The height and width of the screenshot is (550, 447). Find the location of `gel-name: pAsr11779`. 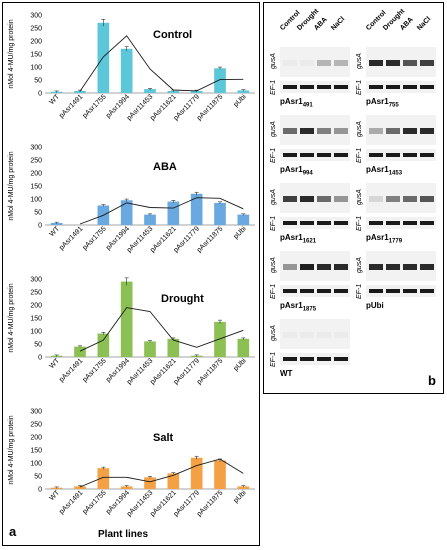

gel-name: pAsr11779 is located at coordinates (384, 239).